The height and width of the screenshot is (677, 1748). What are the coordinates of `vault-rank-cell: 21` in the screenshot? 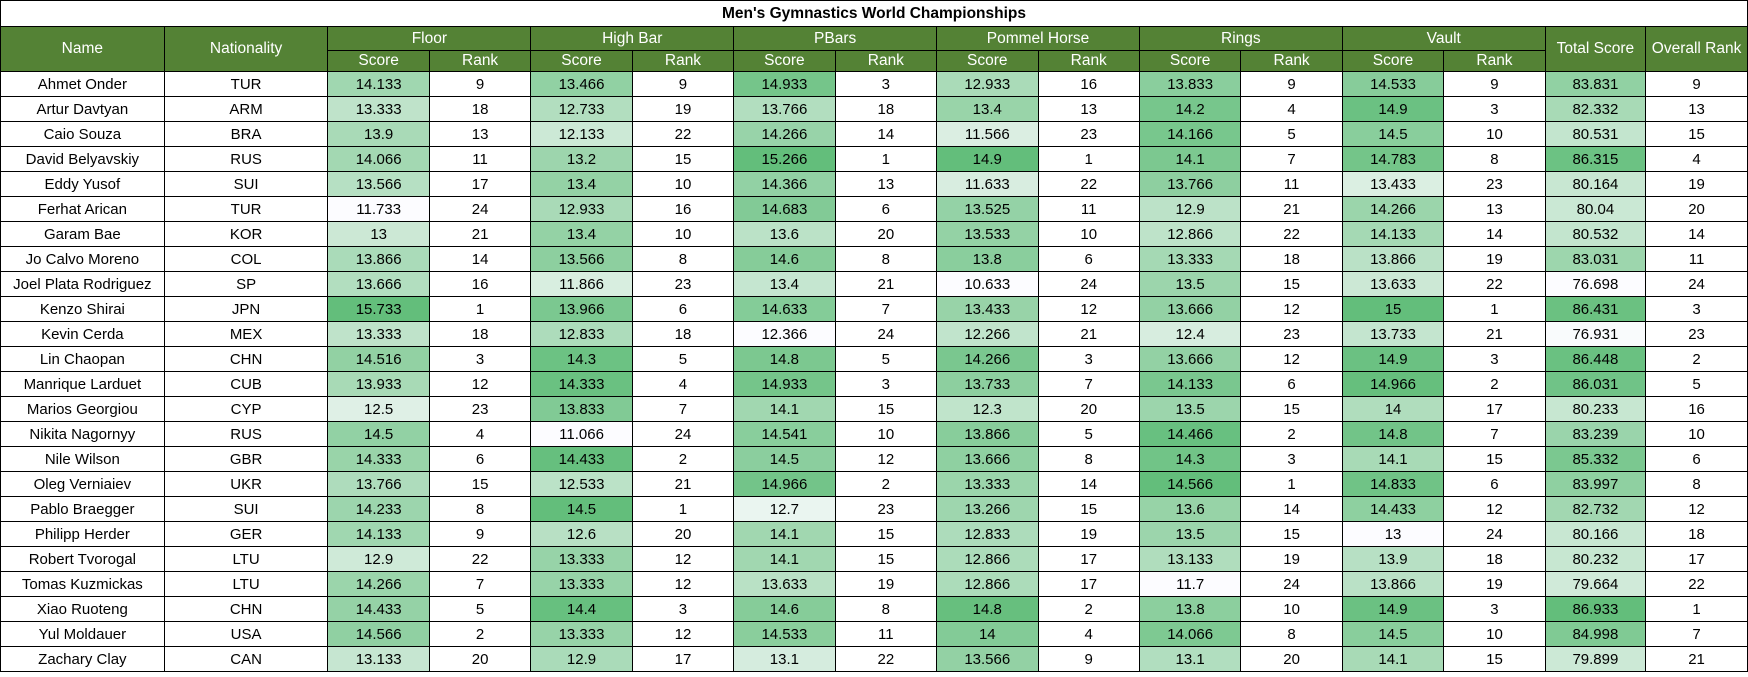 It's located at (1494, 334).